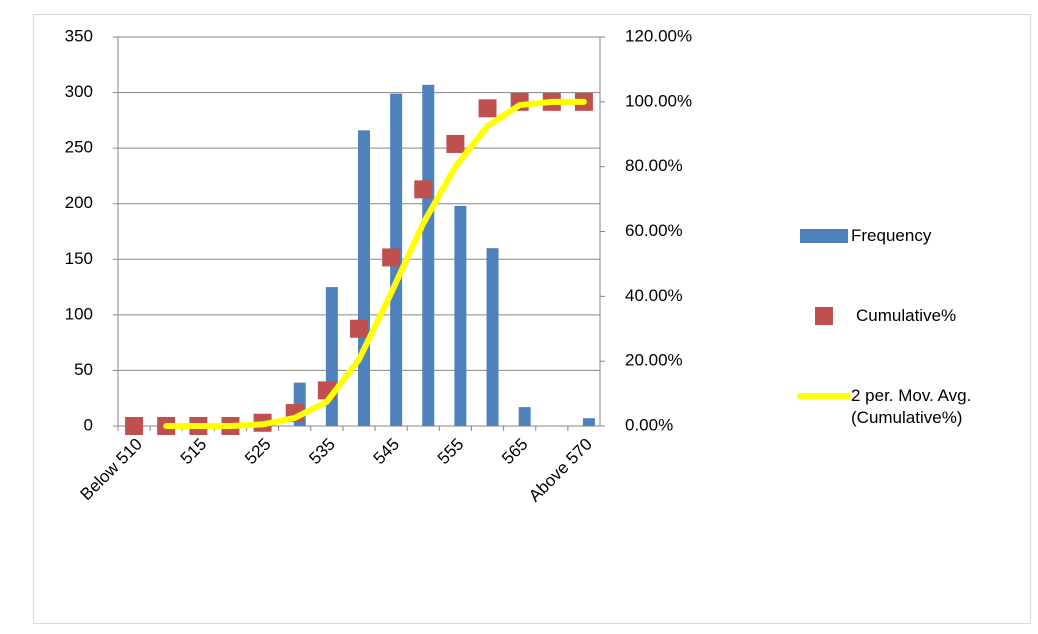 This screenshot has height=634, width=1038. Describe the element at coordinates (79, 202) in the screenshot. I see `y-tick-label: 200` at that location.